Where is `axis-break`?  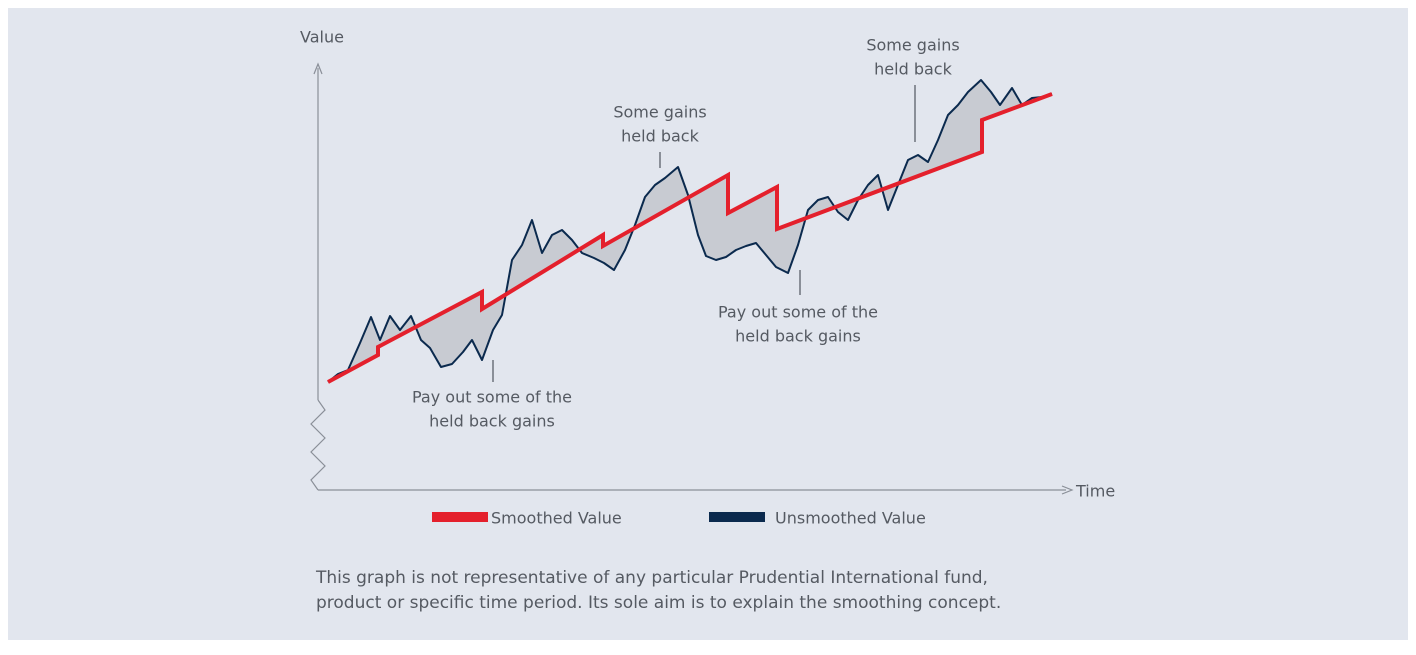 axis-break is located at coordinates (318, 445).